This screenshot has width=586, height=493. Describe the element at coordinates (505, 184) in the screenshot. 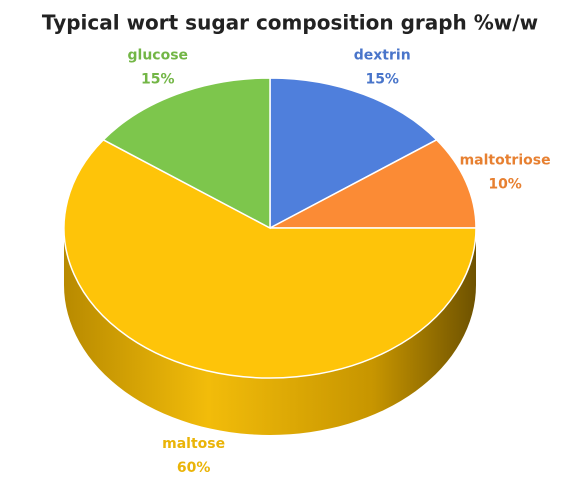

I see `value-label: 10%` at that location.